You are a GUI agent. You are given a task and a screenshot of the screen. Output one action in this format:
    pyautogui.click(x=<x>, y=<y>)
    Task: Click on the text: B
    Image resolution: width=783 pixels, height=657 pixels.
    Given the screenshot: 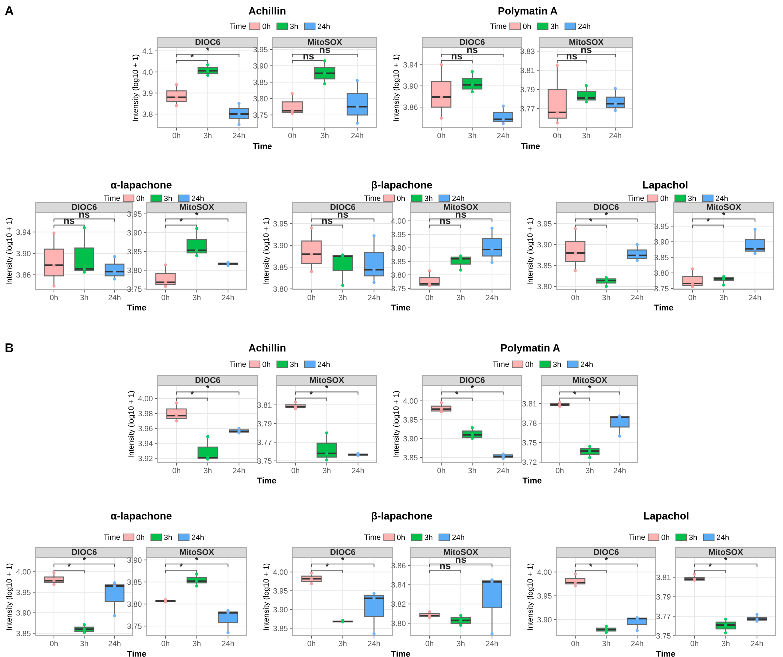 What is the action you would take?
    pyautogui.click(x=10, y=348)
    